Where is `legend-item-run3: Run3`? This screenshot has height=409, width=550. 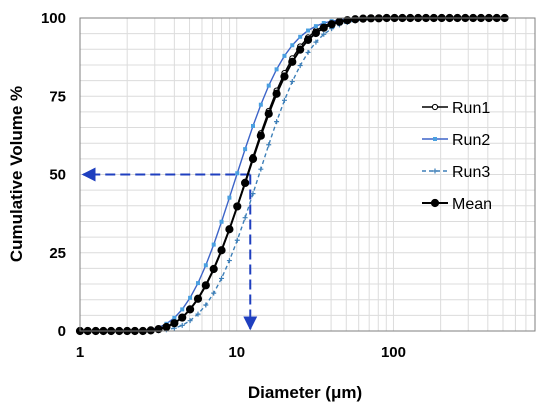 legend-item-run3: Run3 is located at coordinates (456, 172).